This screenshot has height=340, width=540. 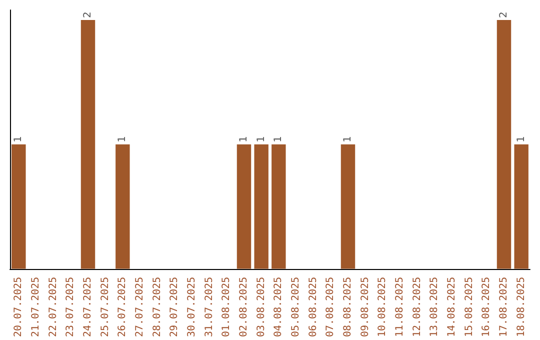 What do you see at coordinates (122, 307) in the screenshot?
I see `x-tick-label: 26.07.2025` at bounding box center [122, 307].